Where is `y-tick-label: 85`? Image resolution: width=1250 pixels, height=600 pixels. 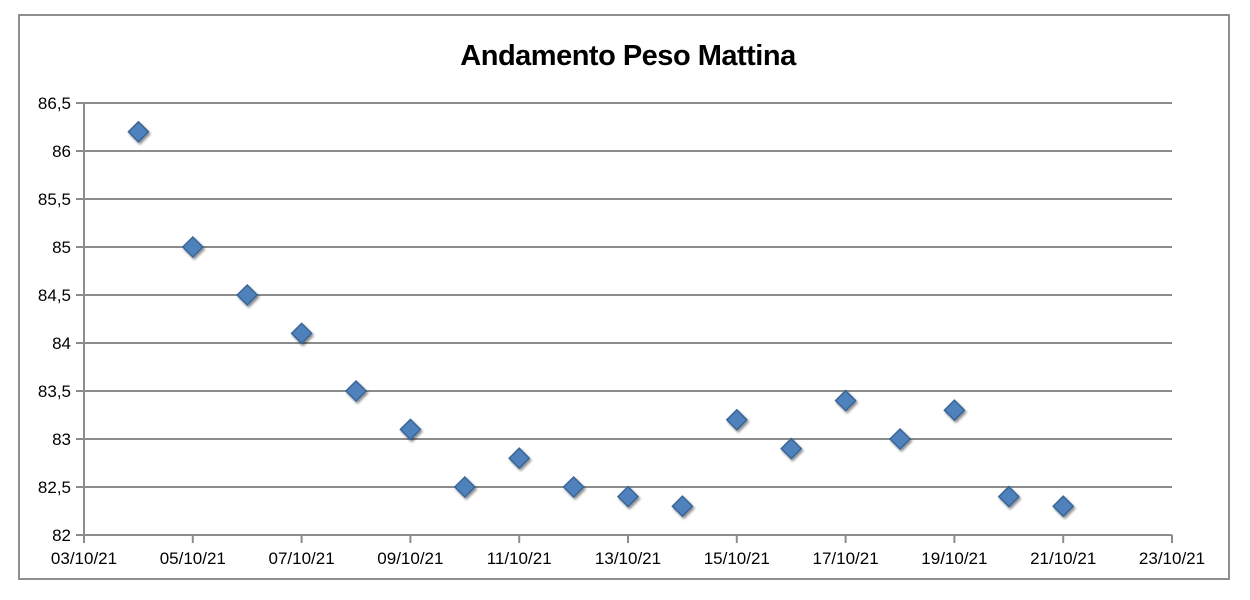
y-tick-label: 85 is located at coordinates (61, 247).